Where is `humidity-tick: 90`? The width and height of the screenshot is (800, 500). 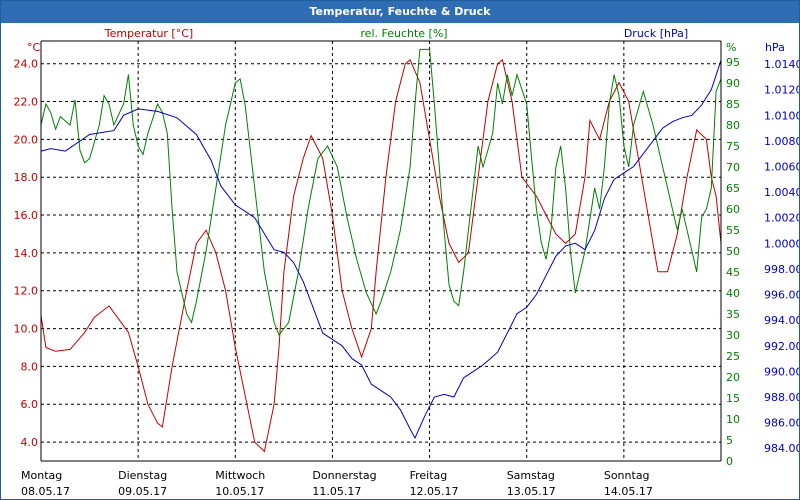 humidity-tick: 90 is located at coordinates (733, 83).